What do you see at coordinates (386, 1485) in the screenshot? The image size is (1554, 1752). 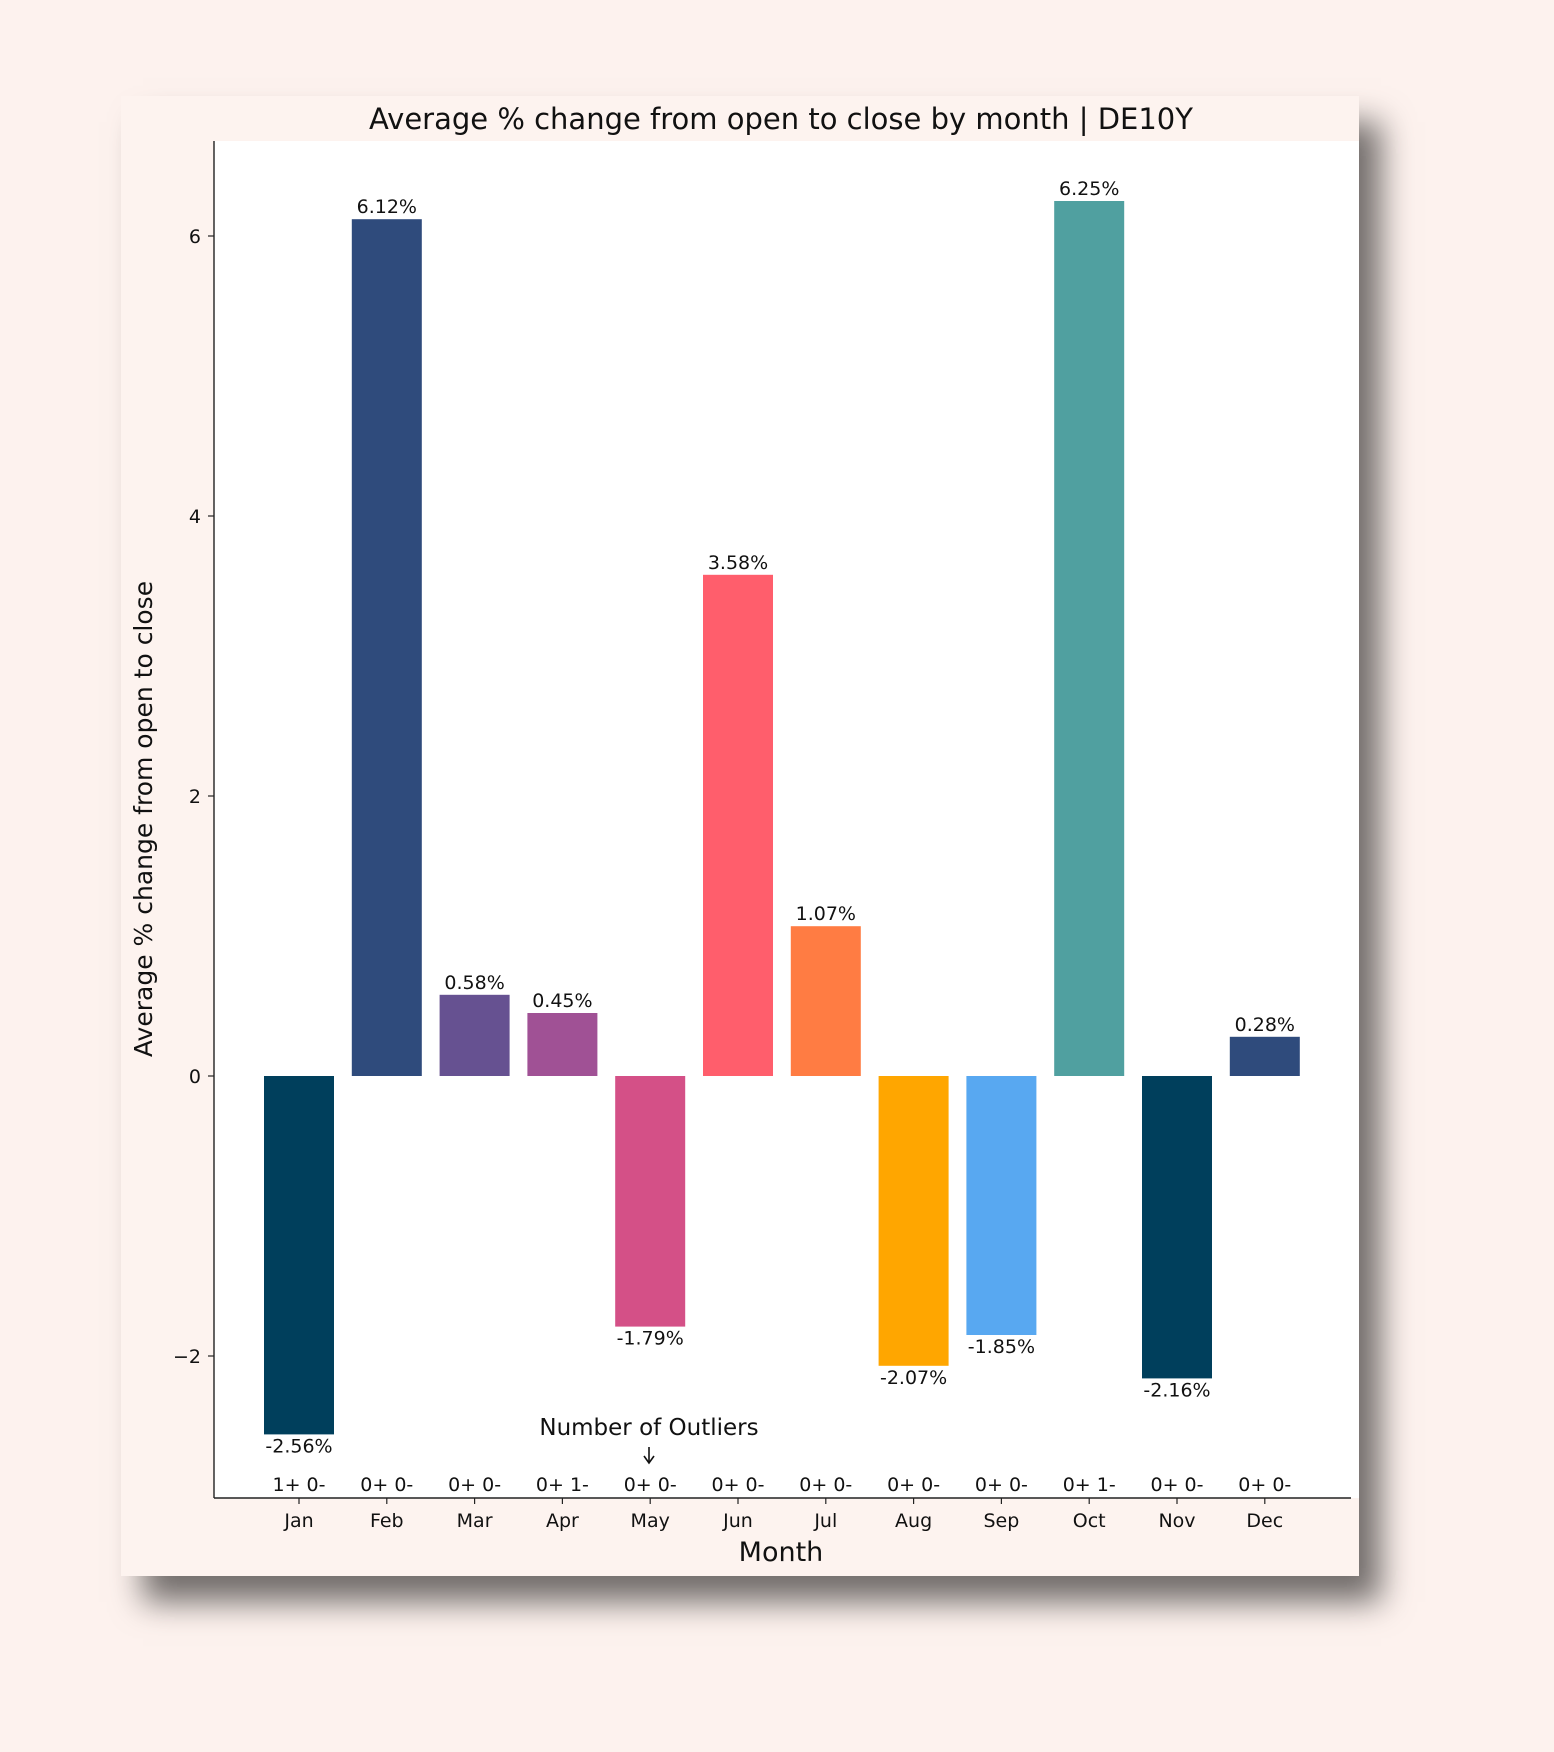 I see `outlier-count-feb: 0+ 0-` at bounding box center [386, 1485].